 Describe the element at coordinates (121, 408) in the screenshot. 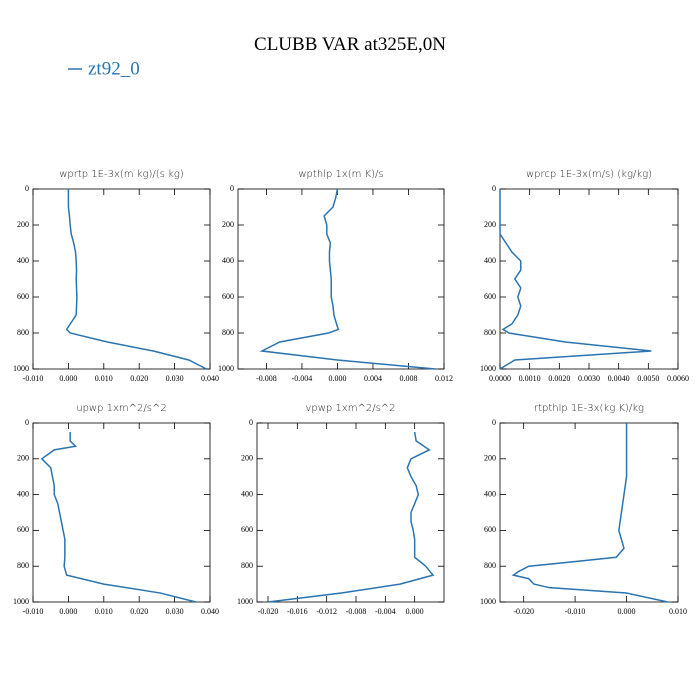

I see `panel-title: upwp 1xm^2/s^2` at that location.